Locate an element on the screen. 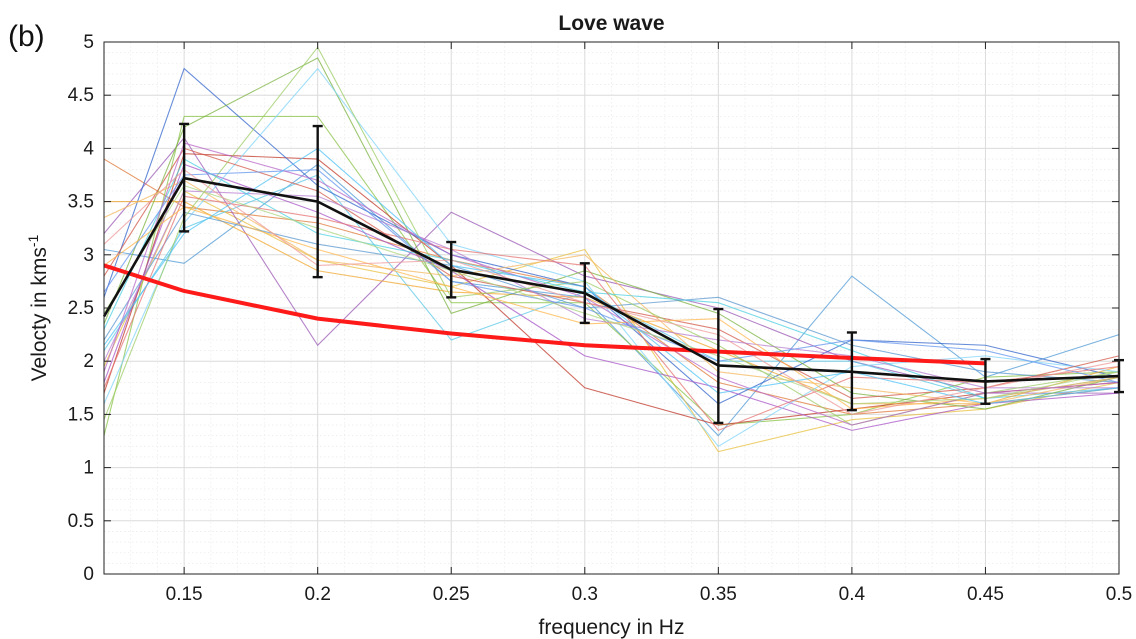  x-tick-label: 0.3 is located at coordinates (585, 594).